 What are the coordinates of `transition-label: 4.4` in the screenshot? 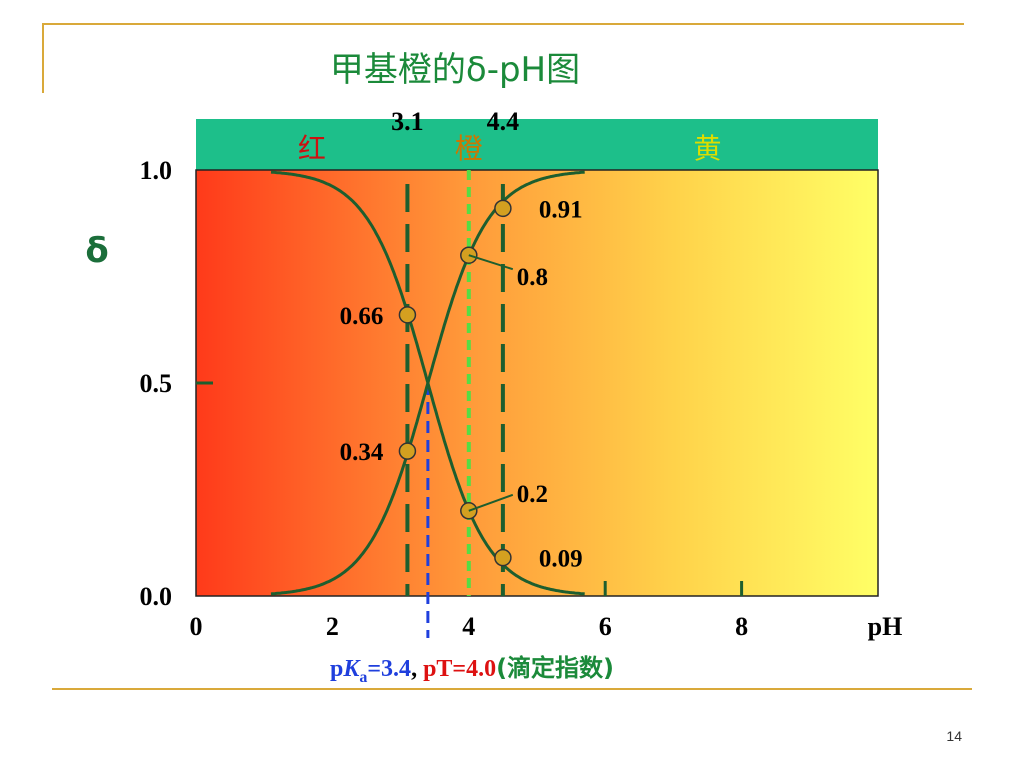 It's located at (503, 121).